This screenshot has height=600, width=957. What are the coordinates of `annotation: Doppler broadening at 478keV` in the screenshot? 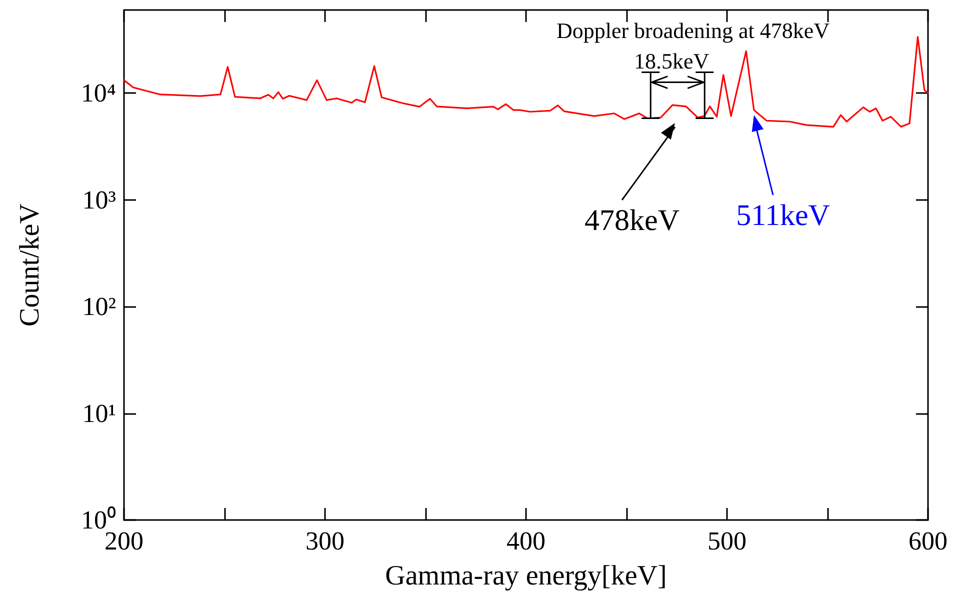 It's located at (693, 30).